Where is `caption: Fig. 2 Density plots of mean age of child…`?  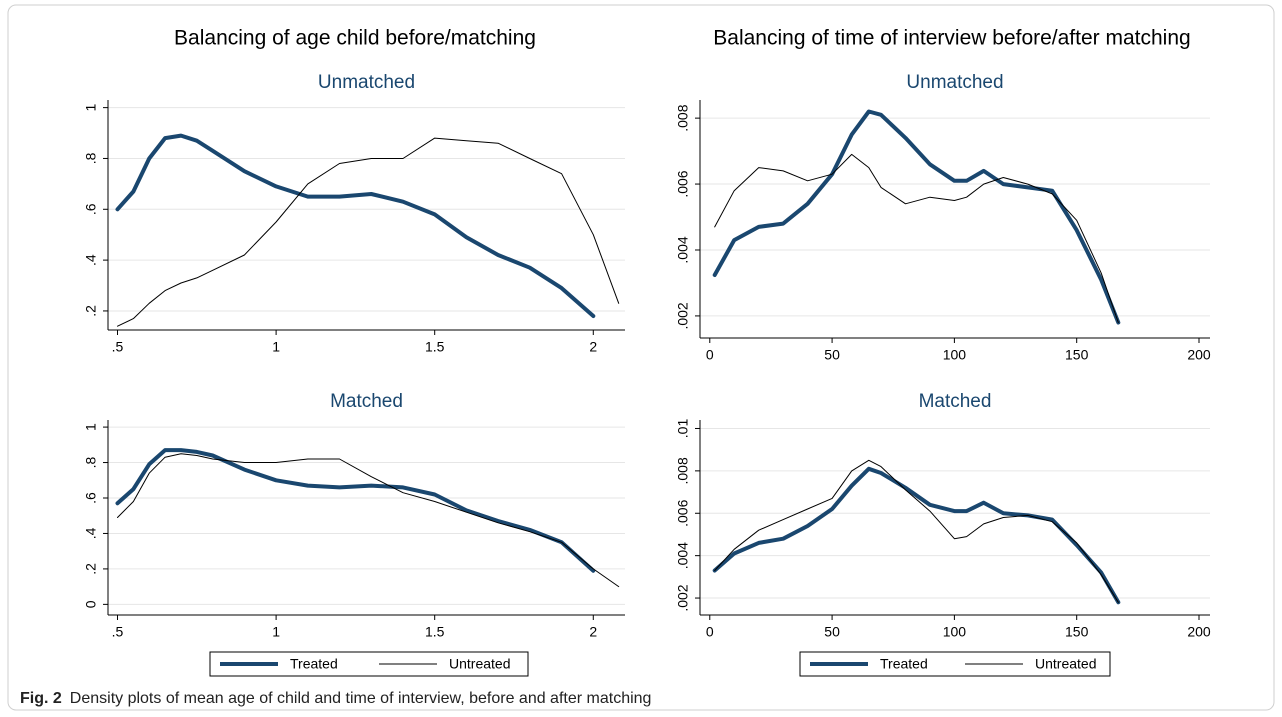
caption: Fig. 2 Density plots of mean age of child… is located at coordinates (335, 698).